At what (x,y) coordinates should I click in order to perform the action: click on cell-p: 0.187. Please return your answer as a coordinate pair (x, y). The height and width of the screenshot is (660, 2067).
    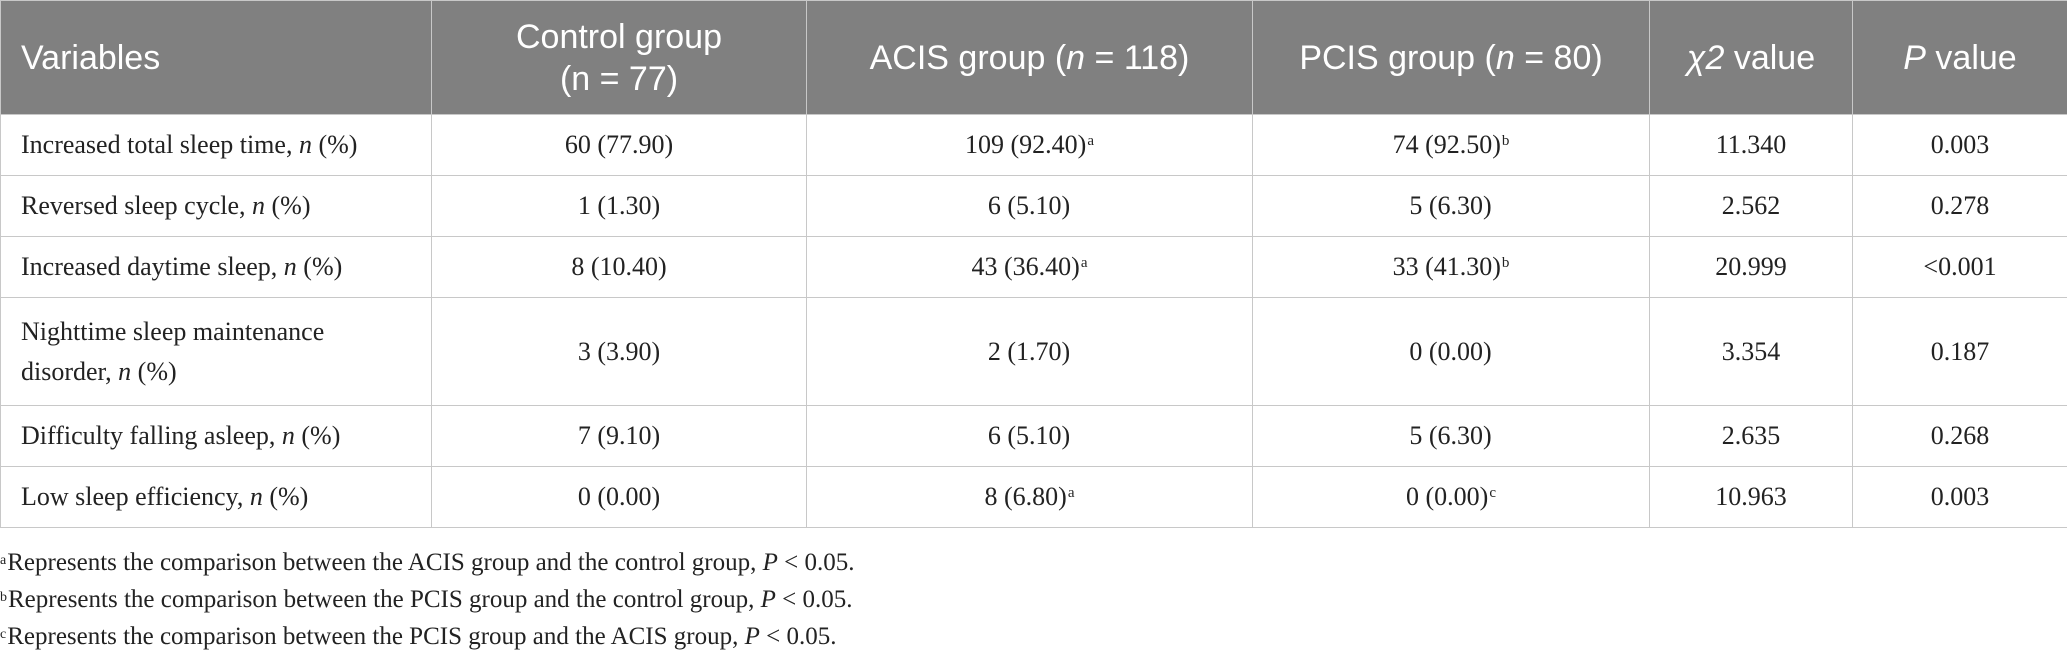
    Looking at the image, I should click on (1959, 351).